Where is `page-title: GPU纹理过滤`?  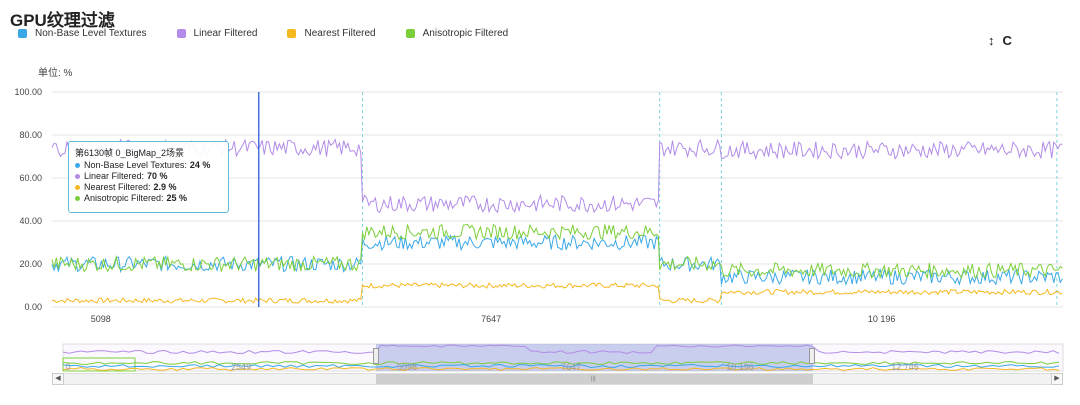
page-title: GPU纹理过滤 is located at coordinates (62, 20).